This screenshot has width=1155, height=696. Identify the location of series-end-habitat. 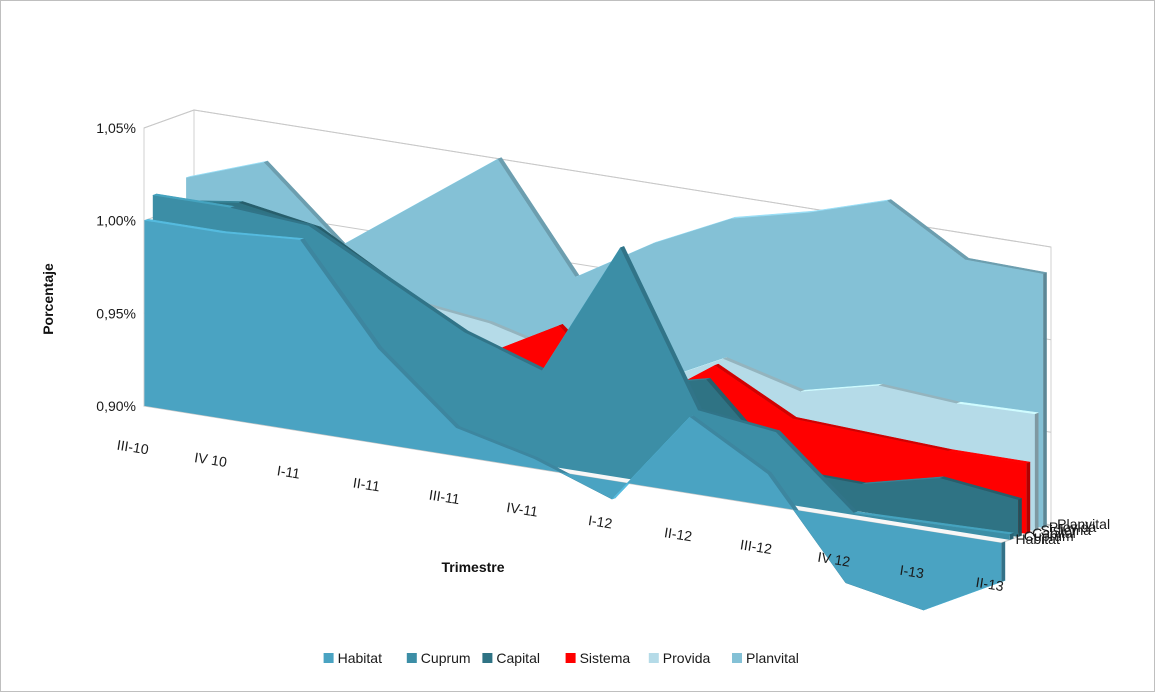
(1003, 561).